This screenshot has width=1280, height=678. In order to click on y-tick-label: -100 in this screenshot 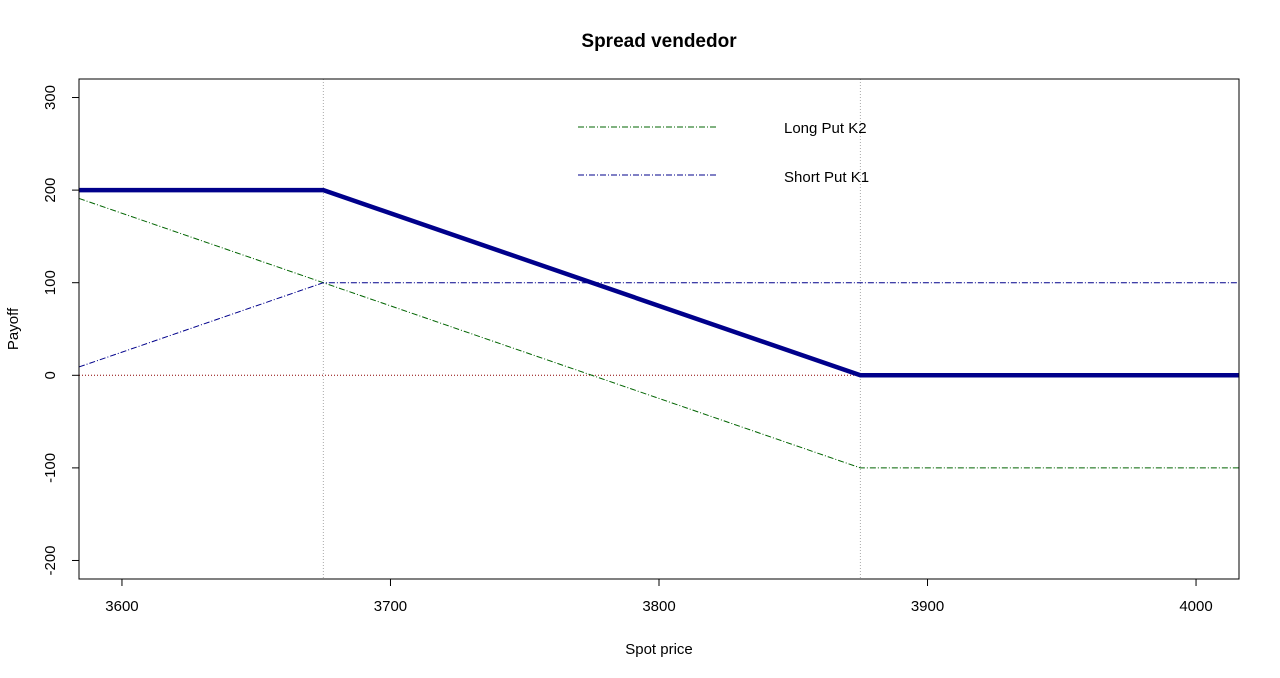, I will do `click(50, 468)`.